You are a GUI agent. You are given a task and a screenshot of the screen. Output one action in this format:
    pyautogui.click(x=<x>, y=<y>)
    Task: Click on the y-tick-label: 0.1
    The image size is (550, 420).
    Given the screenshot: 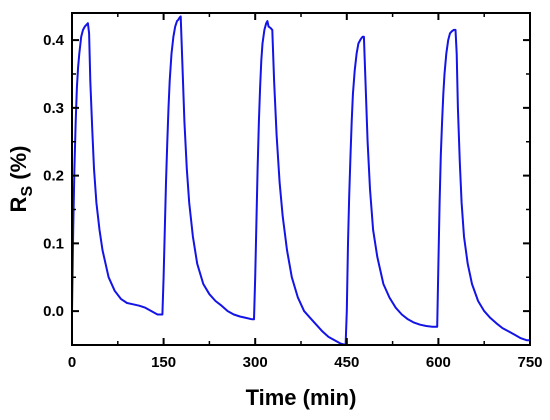 What is the action you would take?
    pyautogui.click(x=53, y=243)
    